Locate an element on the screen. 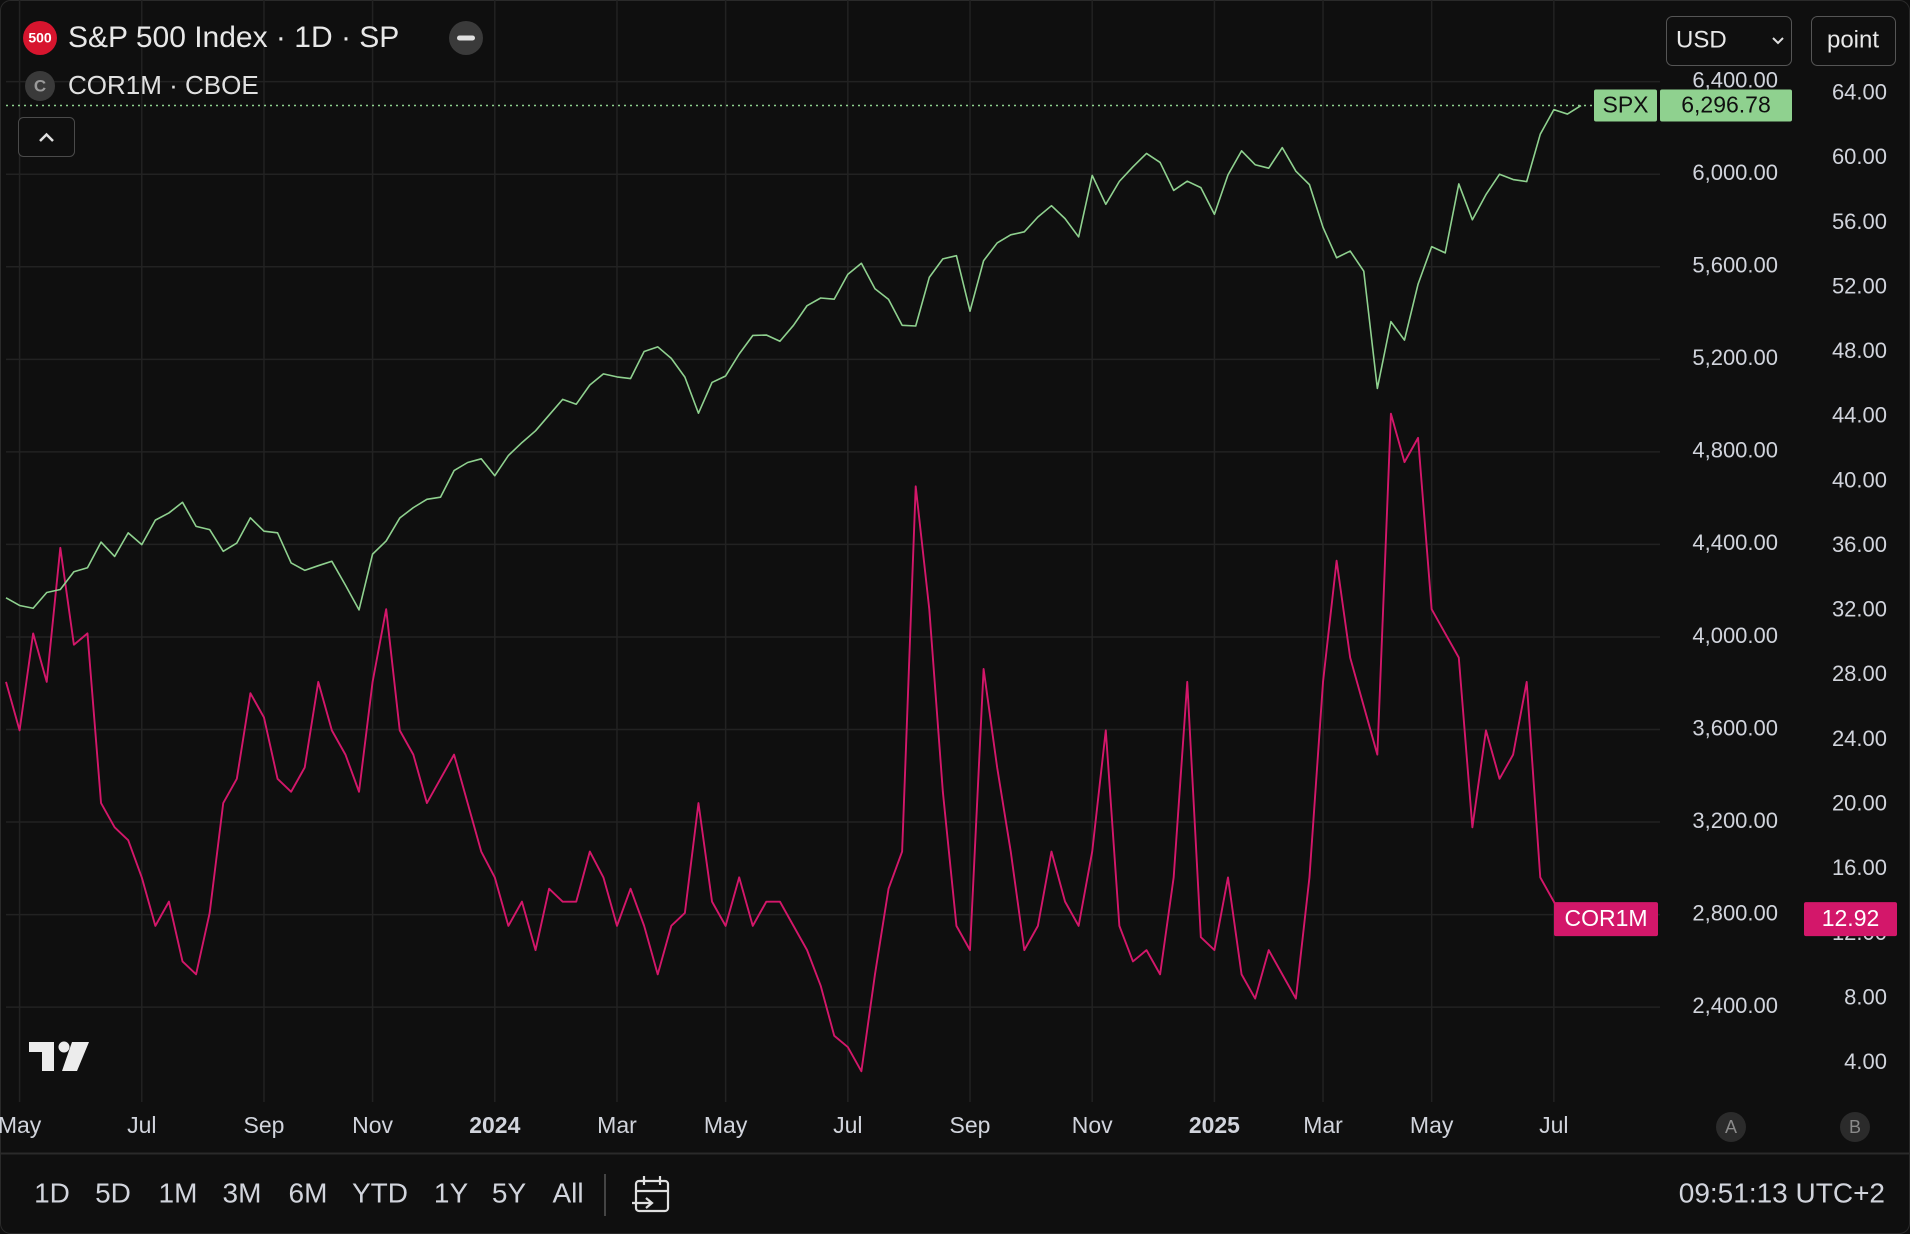  y2-tick-label: 48.00 is located at coordinates (1859, 350).